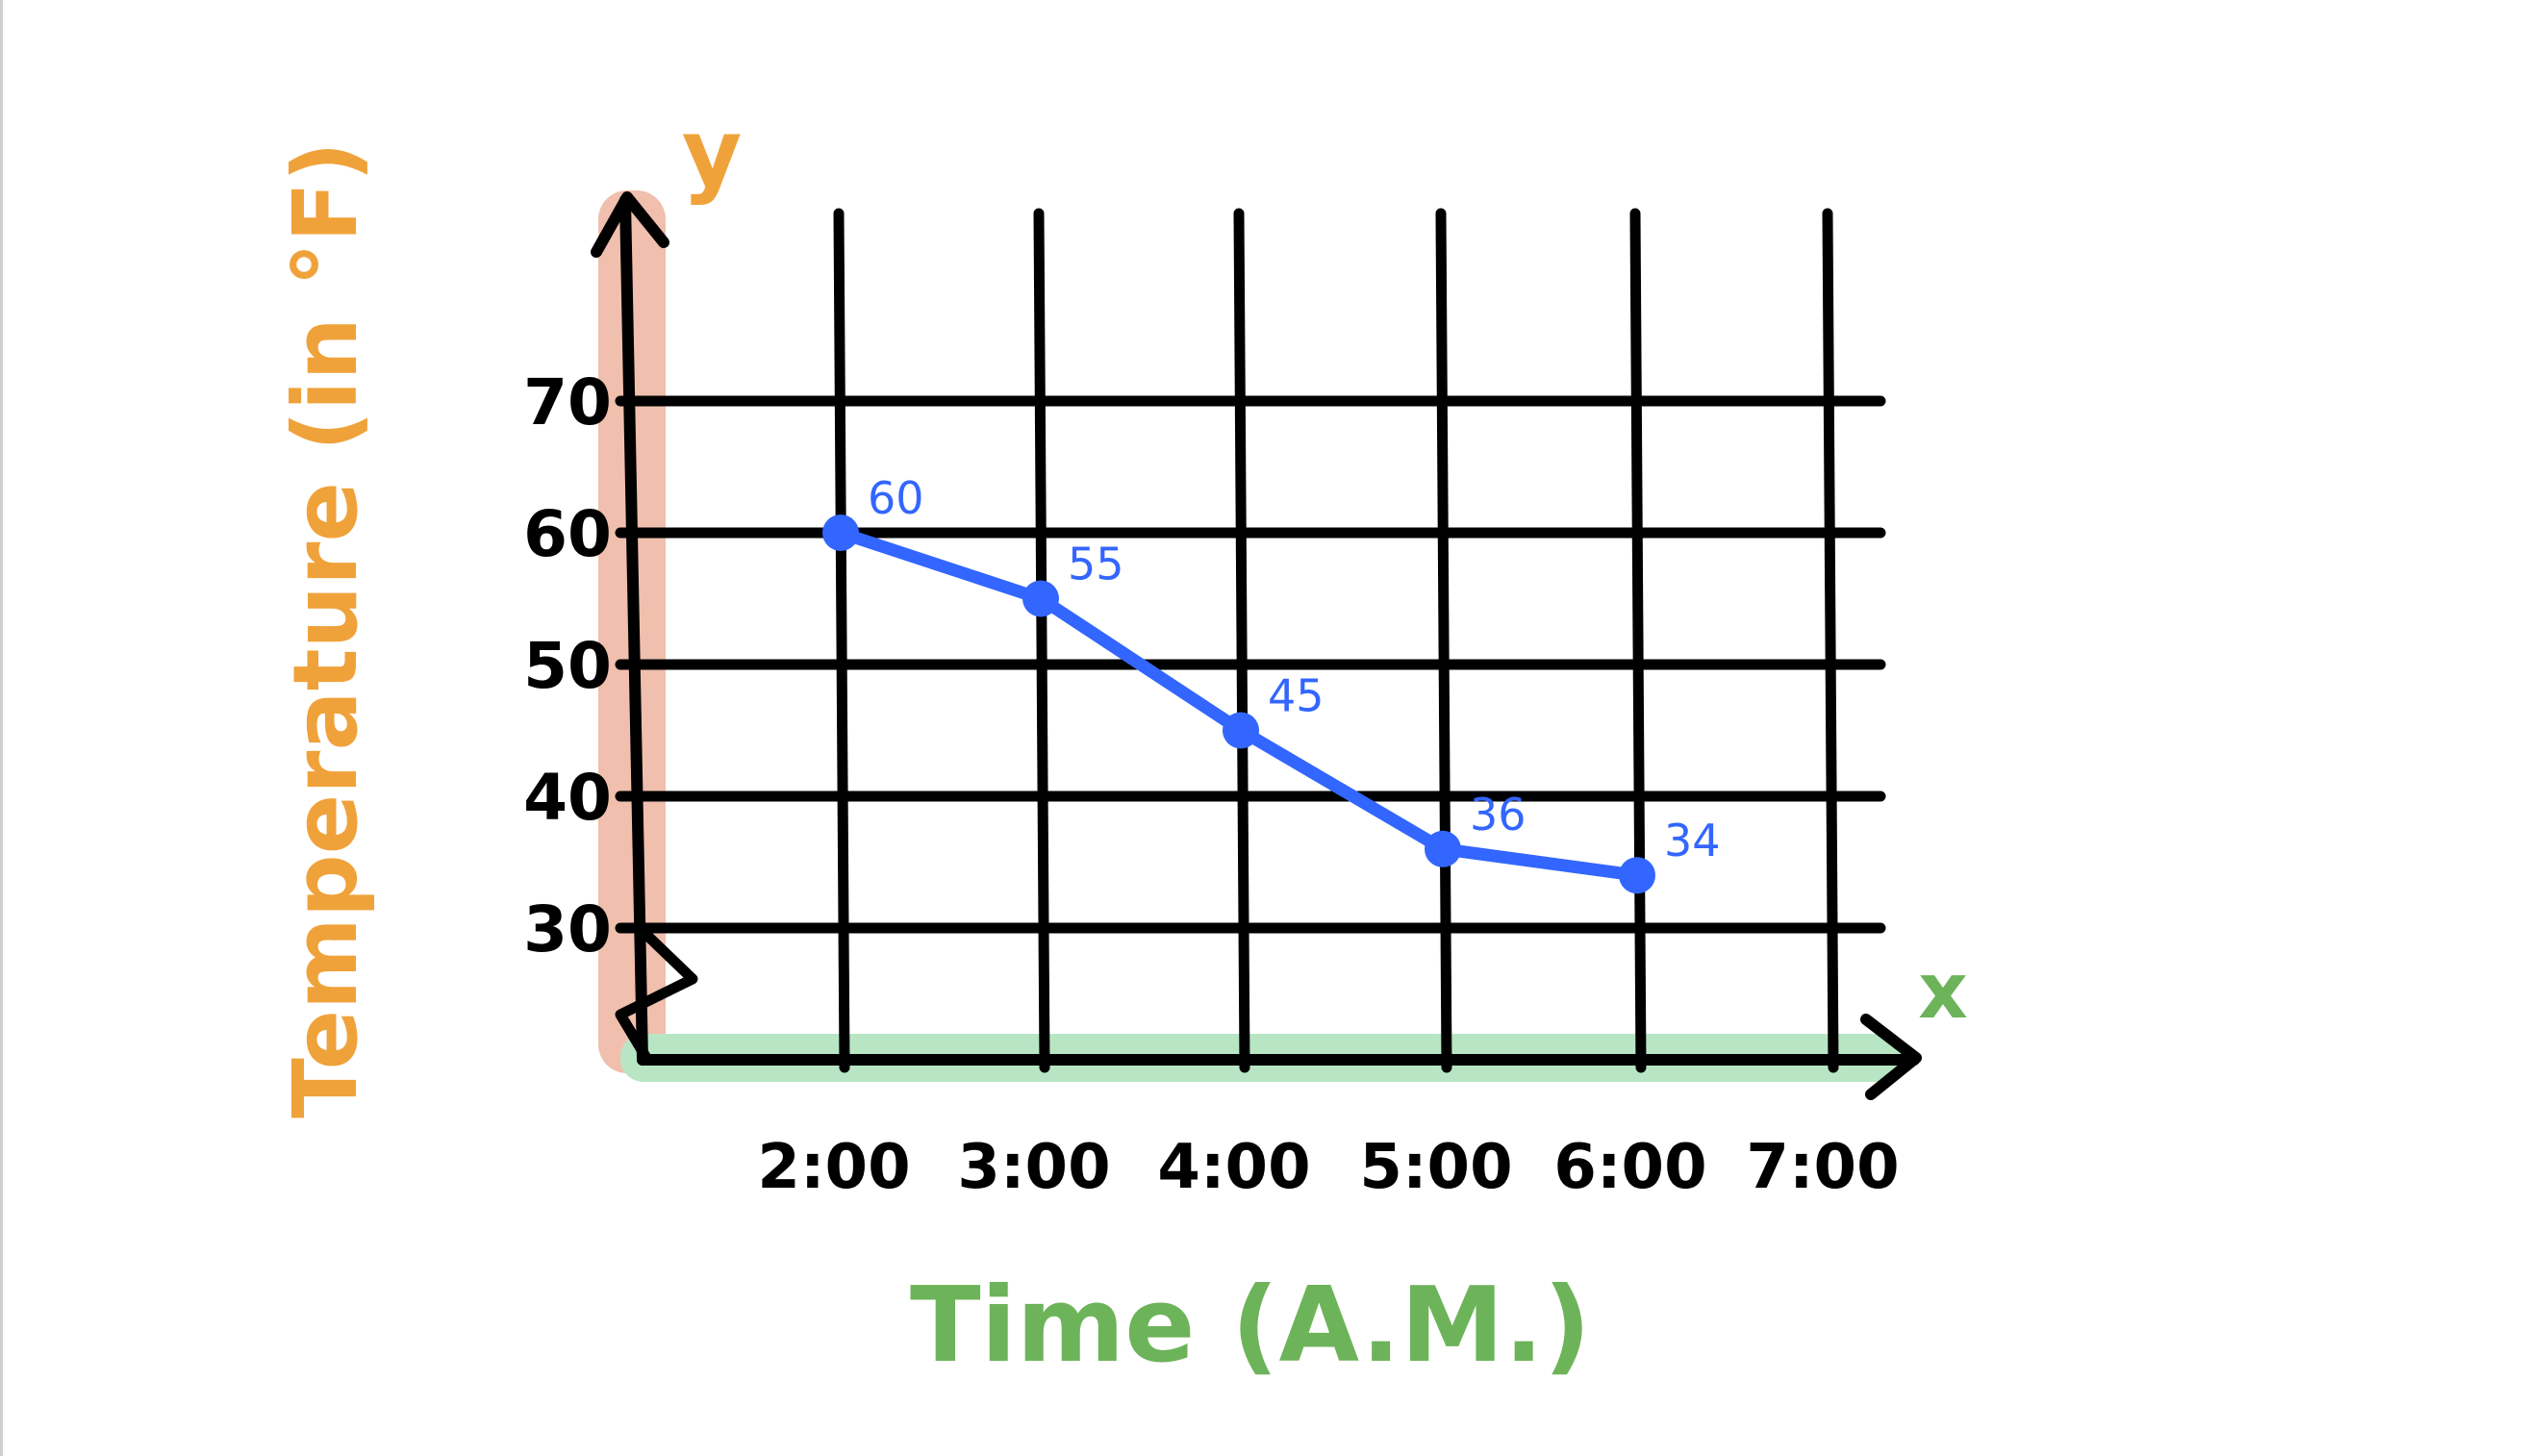 The image size is (2523, 1456). Describe the element at coordinates (1233, 1167) in the screenshot. I see `x-tick-label: 4:00` at that location.